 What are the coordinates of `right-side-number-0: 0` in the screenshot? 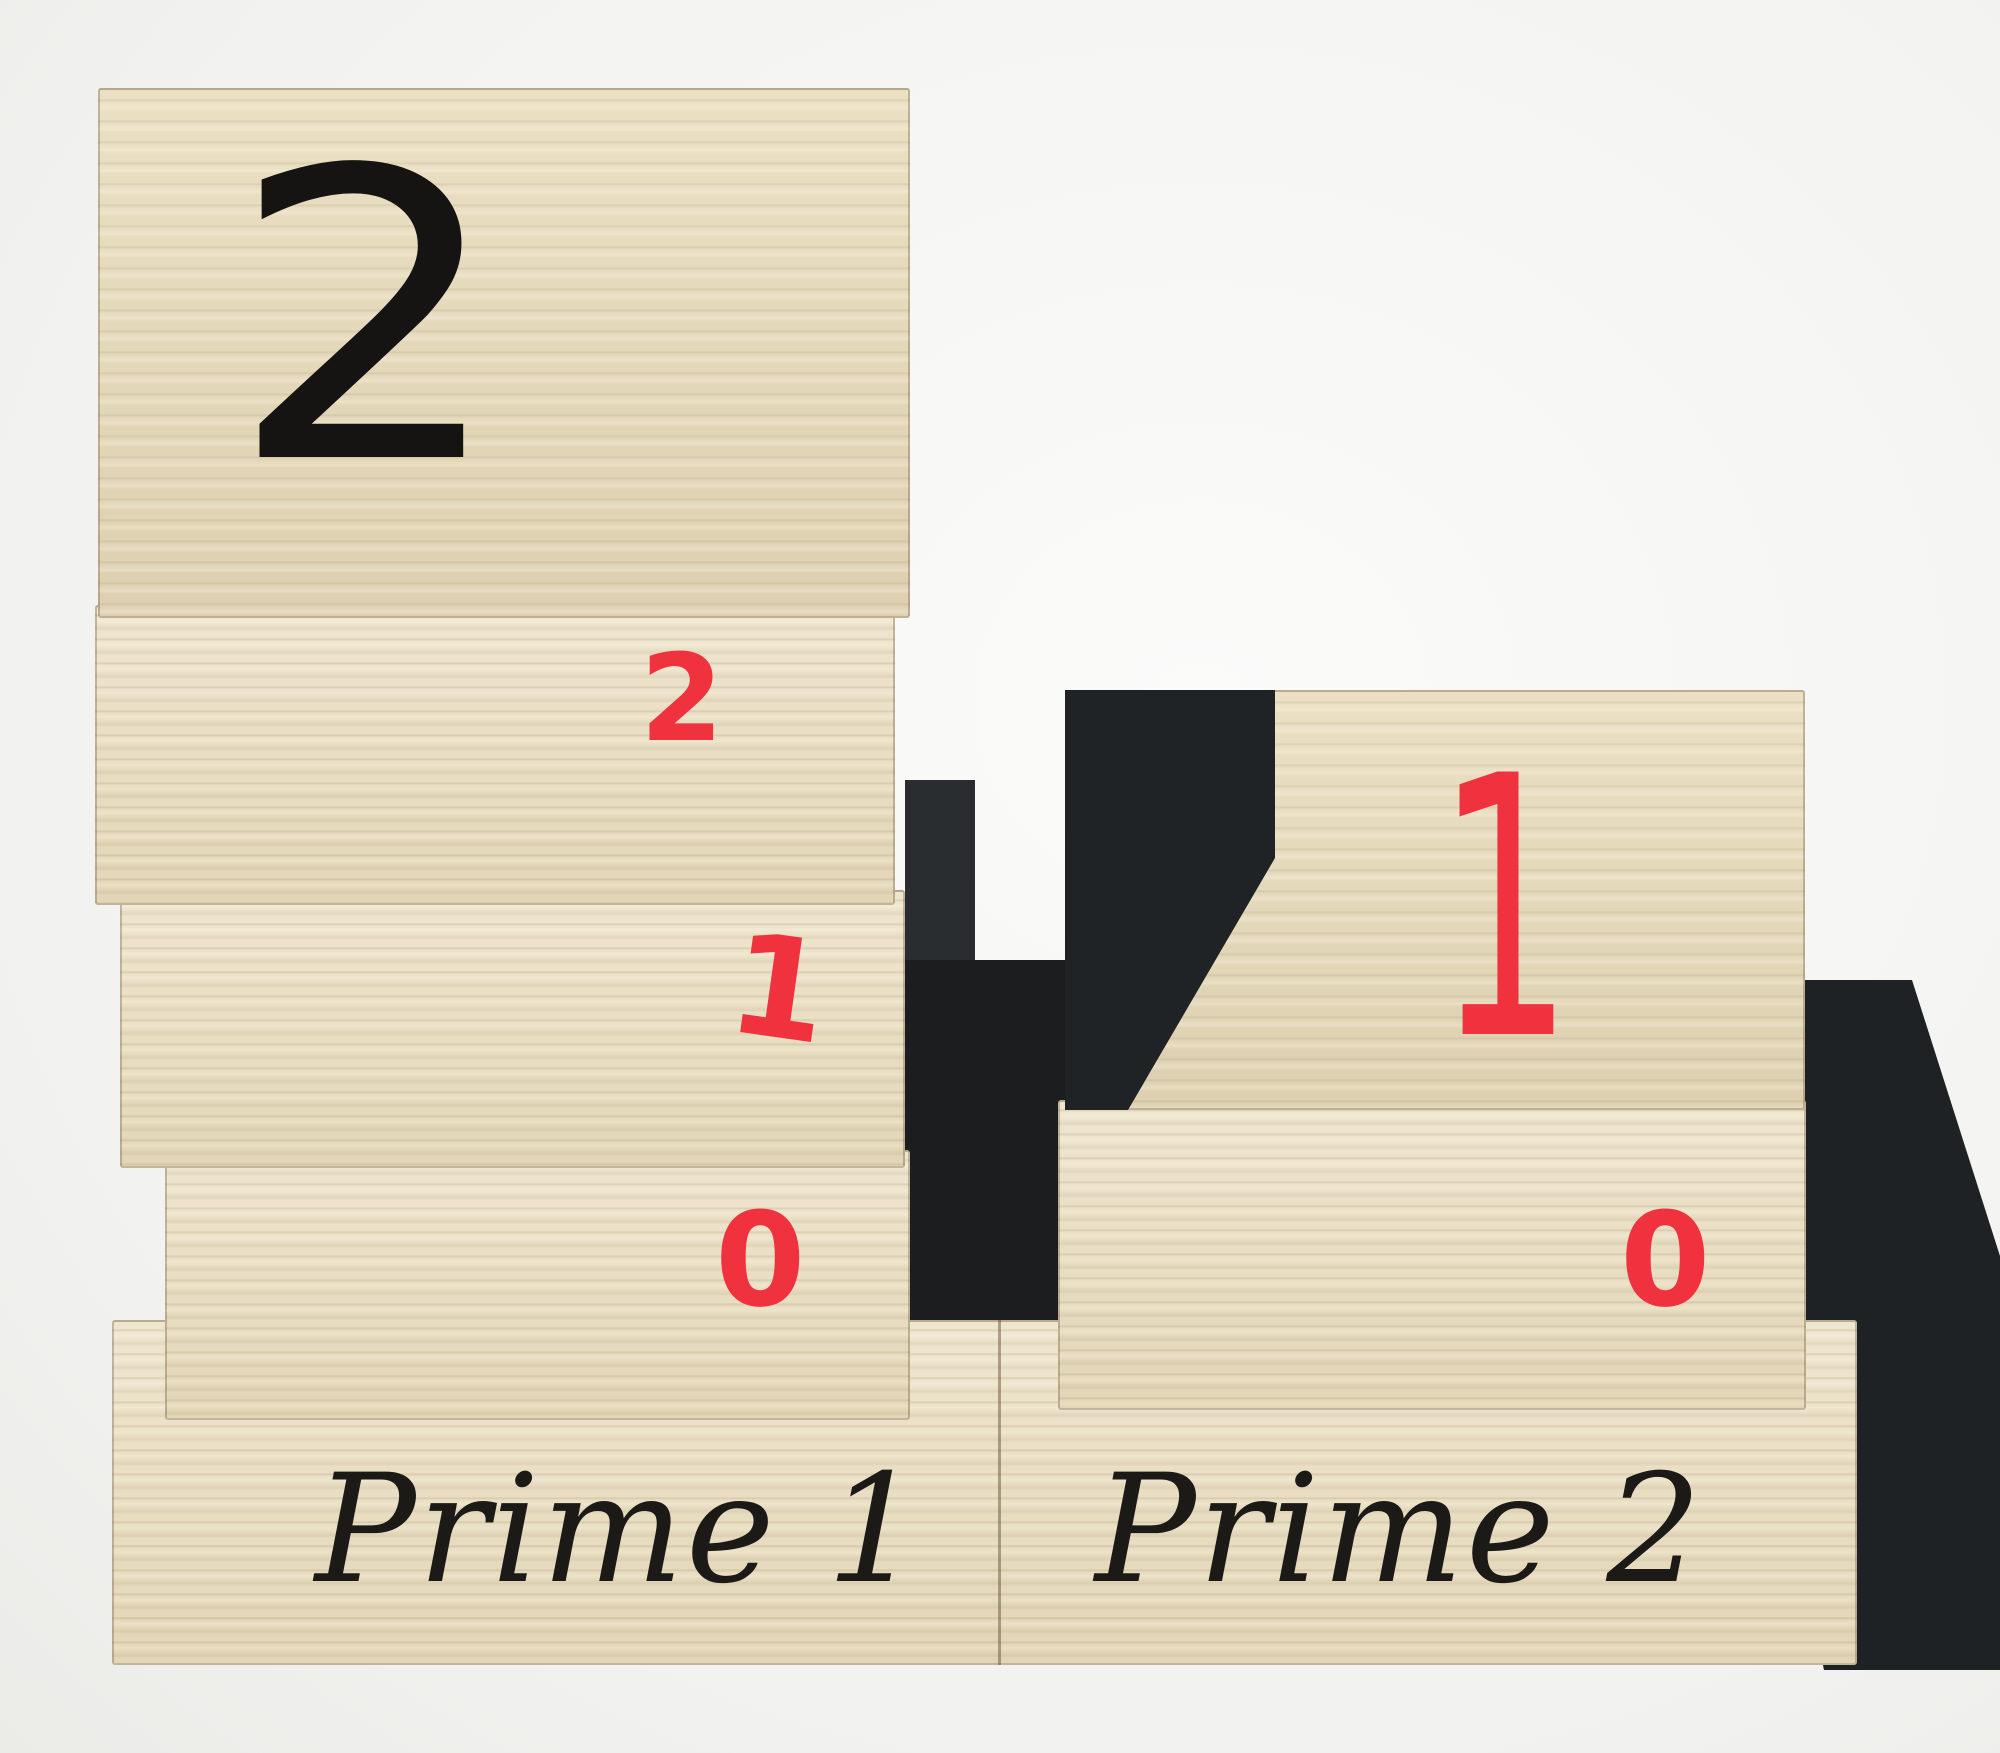 It's located at (1665, 1260).